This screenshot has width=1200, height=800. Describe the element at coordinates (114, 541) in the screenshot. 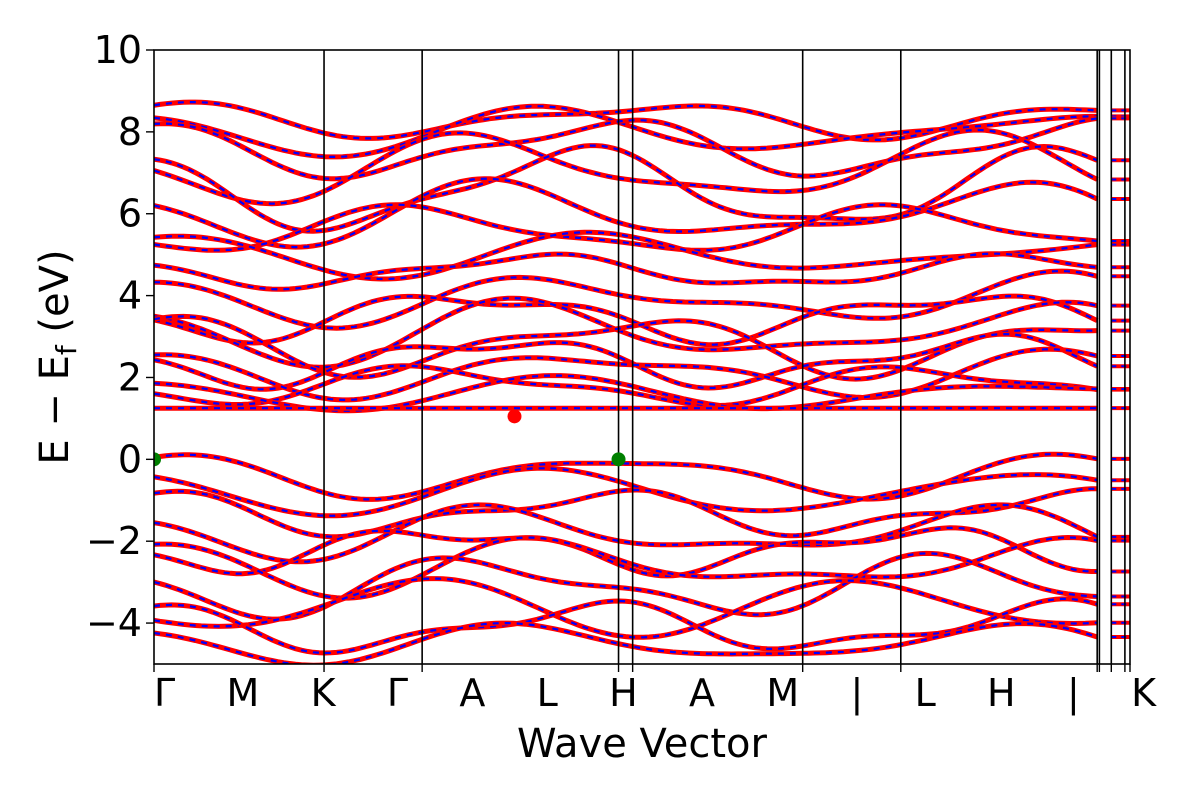

I see `y-tick-label-6: −2` at that location.